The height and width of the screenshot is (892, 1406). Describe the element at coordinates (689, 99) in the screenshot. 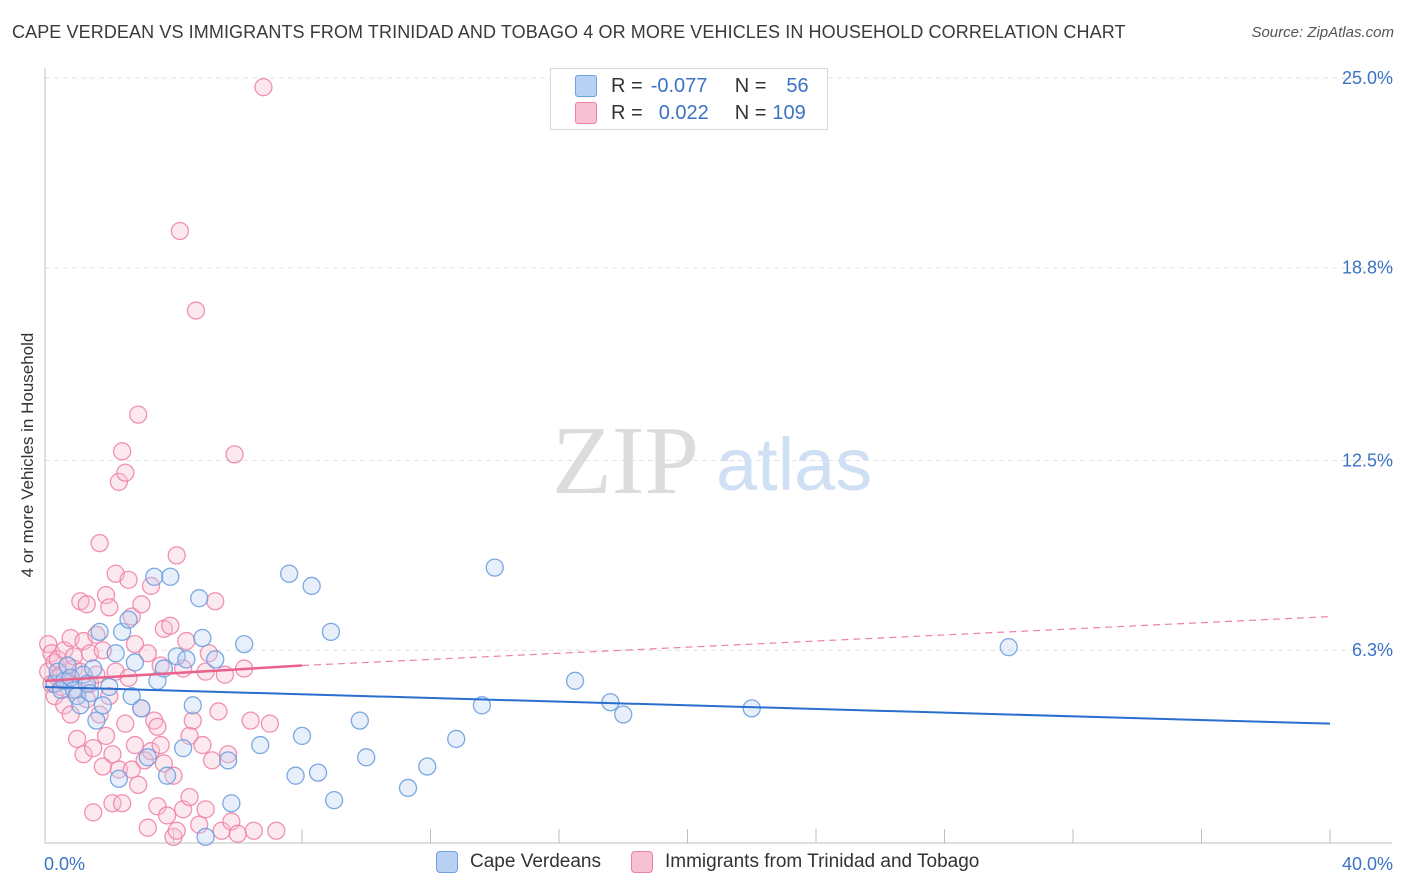

I see `stats-legend: R = -0.077 N = 56 R = 0.022 N = 109` at that location.